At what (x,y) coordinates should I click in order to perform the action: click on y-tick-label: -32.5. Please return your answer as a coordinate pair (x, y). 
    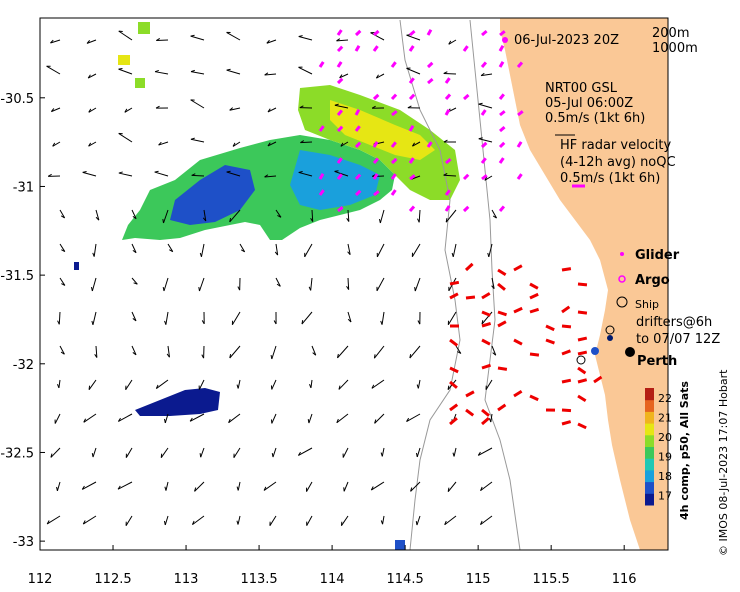
    Looking at the image, I should click on (17, 453).